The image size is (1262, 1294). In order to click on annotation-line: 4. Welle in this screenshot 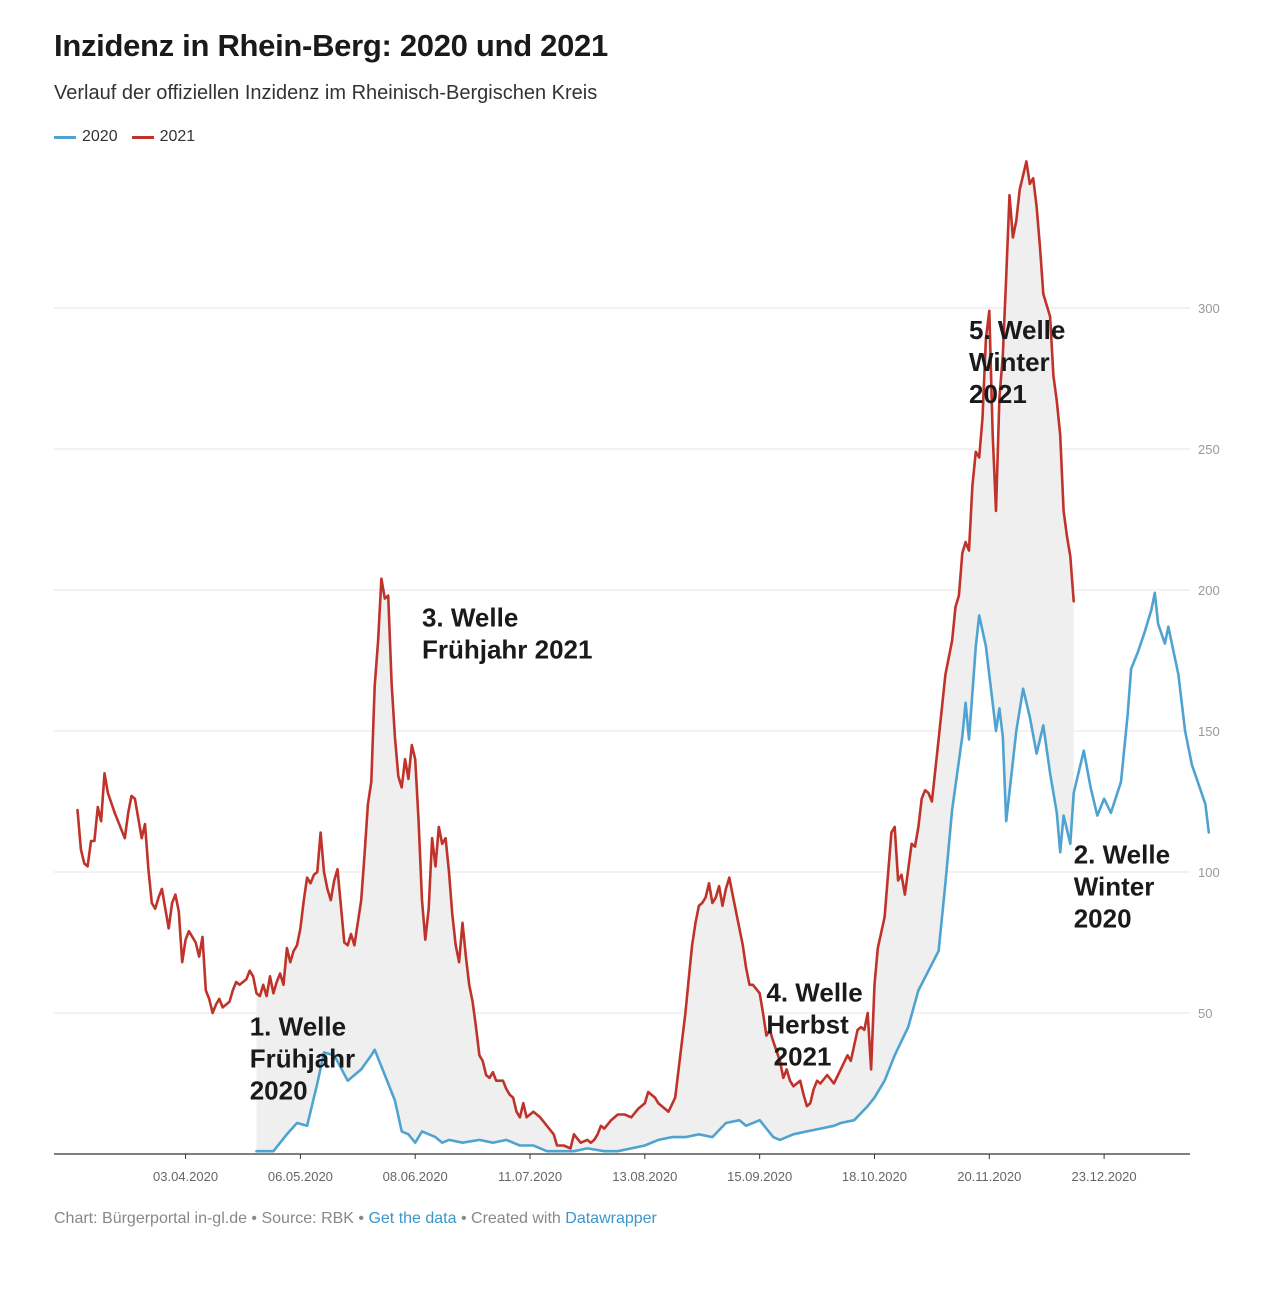, I will do `click(814, 993)`.